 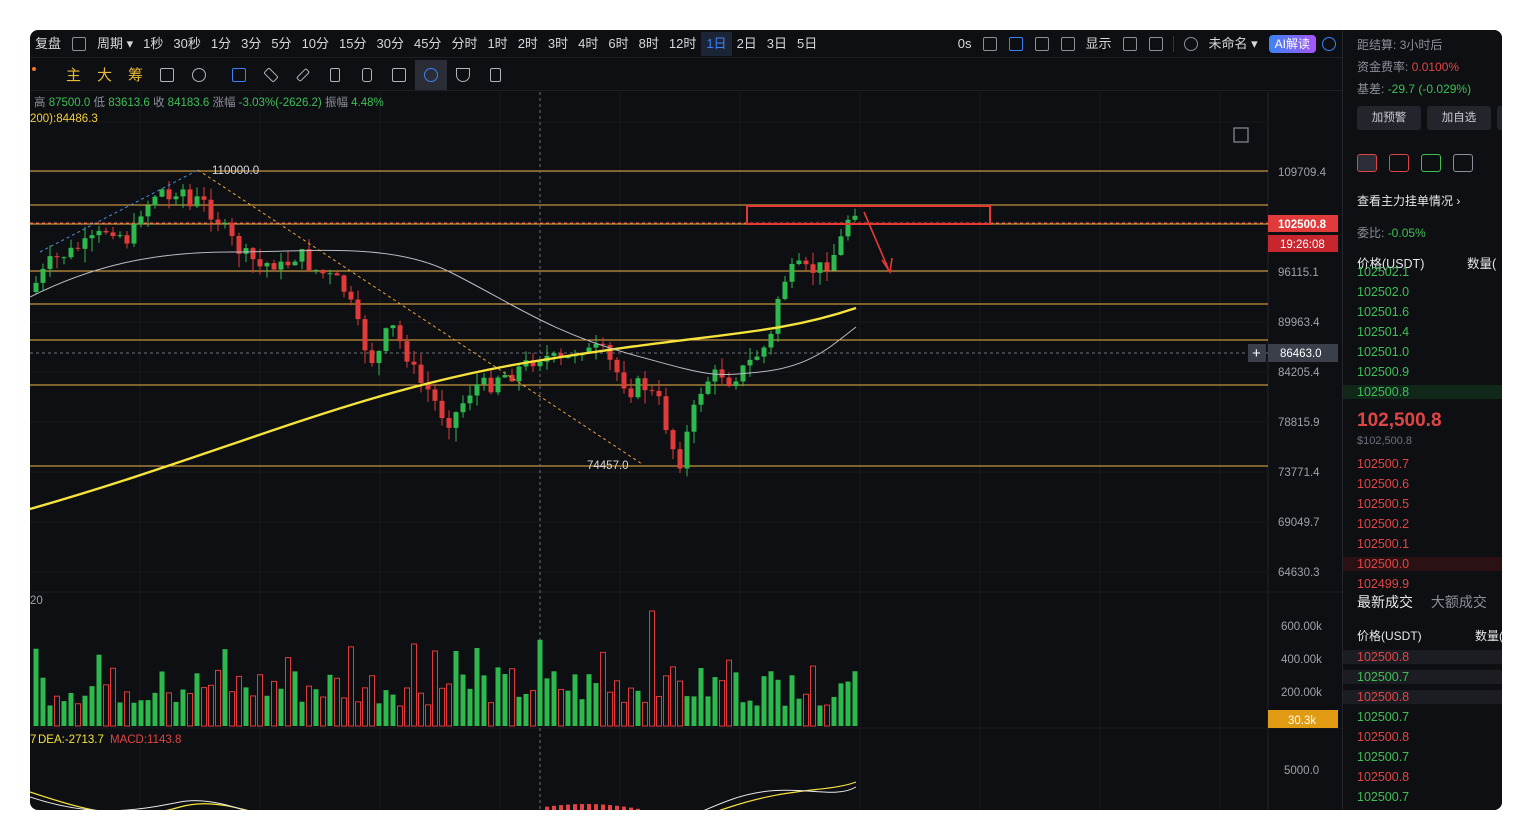 I want to click on indicator-main-button: 主, so click(x=73, y=75).